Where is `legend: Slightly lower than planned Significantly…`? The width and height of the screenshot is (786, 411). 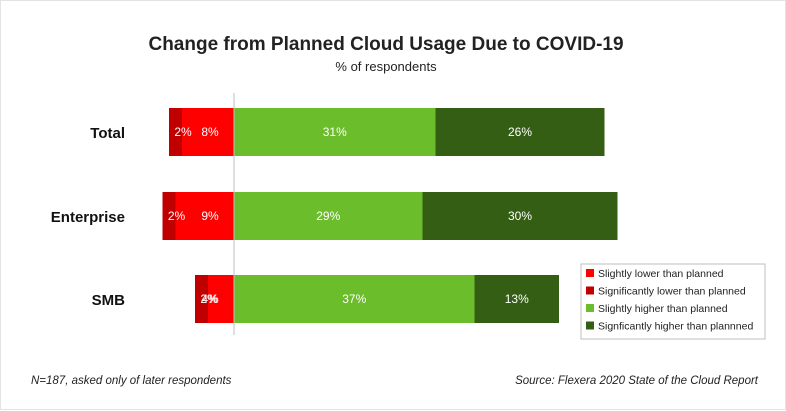
legend: Slightly lower than planned Significantly… is located at coordinates (673, 301).